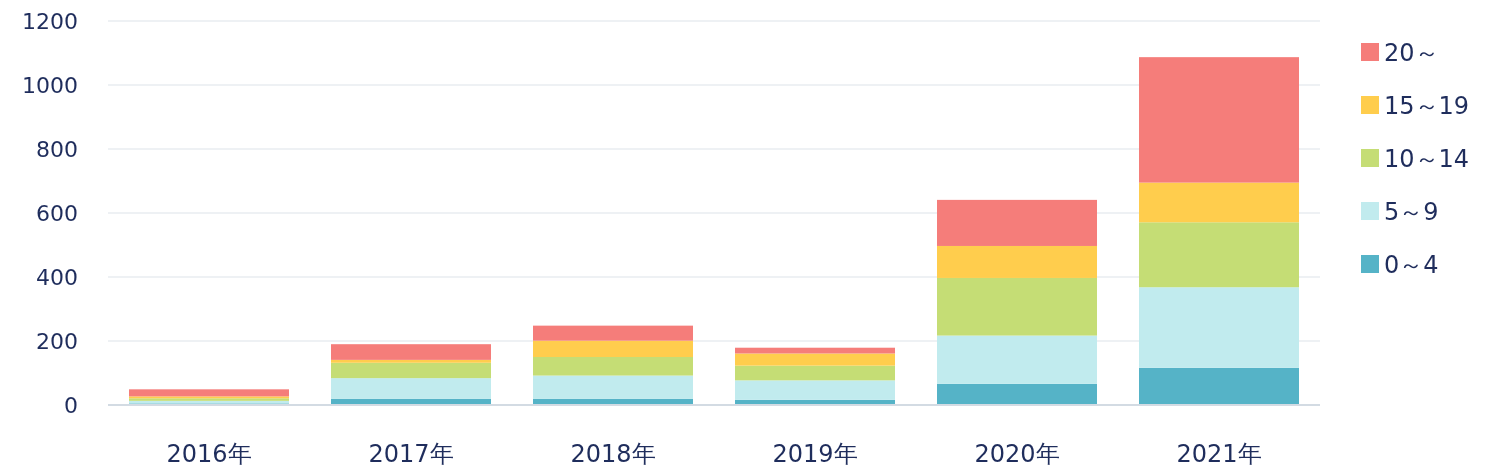 The width and height of the screenshot is (1491, 467). I want to click on legend-label: 20～, so click(1411, 53).